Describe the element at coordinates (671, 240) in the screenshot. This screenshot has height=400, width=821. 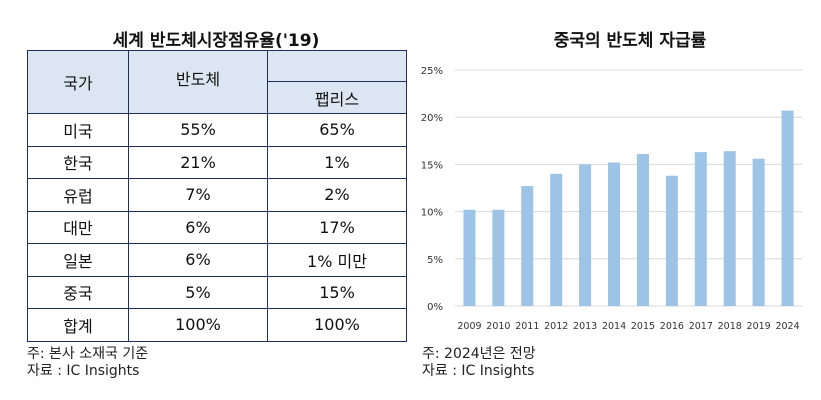
I see `bar-2016` at that location.